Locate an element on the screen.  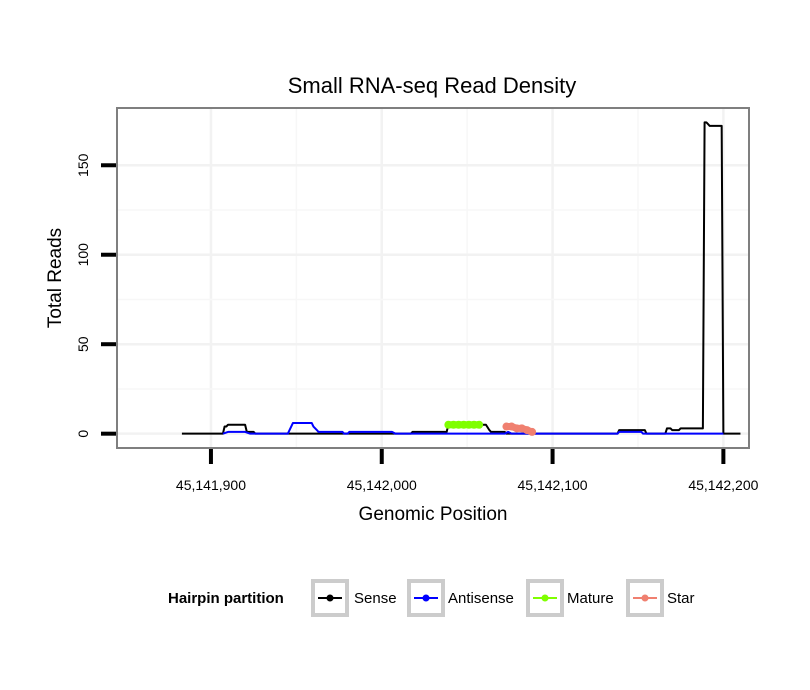
x-tick-label-3: 45,142,200 is located at coordinates (723, 485).